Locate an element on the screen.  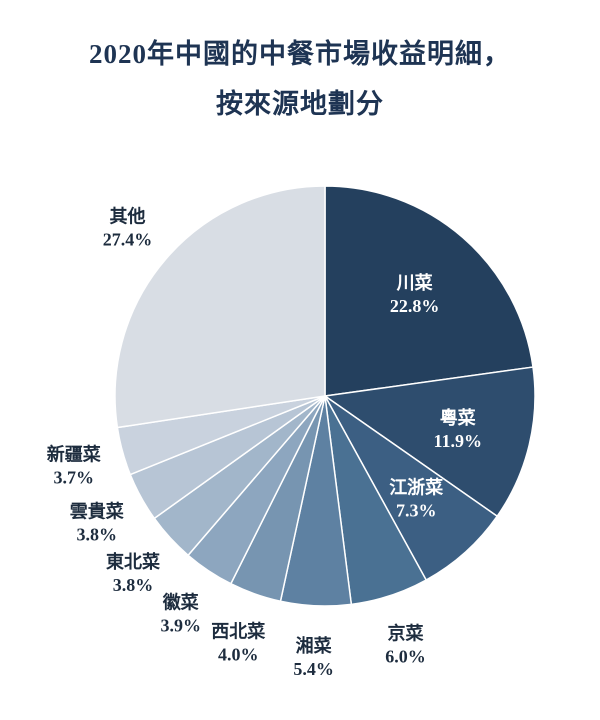
chart-title-line-2: 按來源地劃分 is located at coordinates (300, 103).